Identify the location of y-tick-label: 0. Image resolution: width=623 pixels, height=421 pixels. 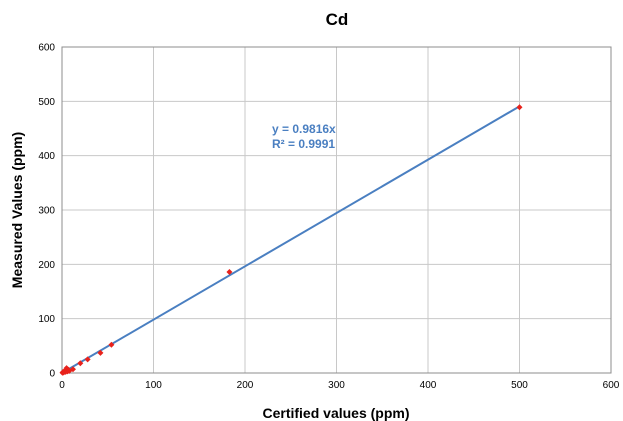
(52, 374).